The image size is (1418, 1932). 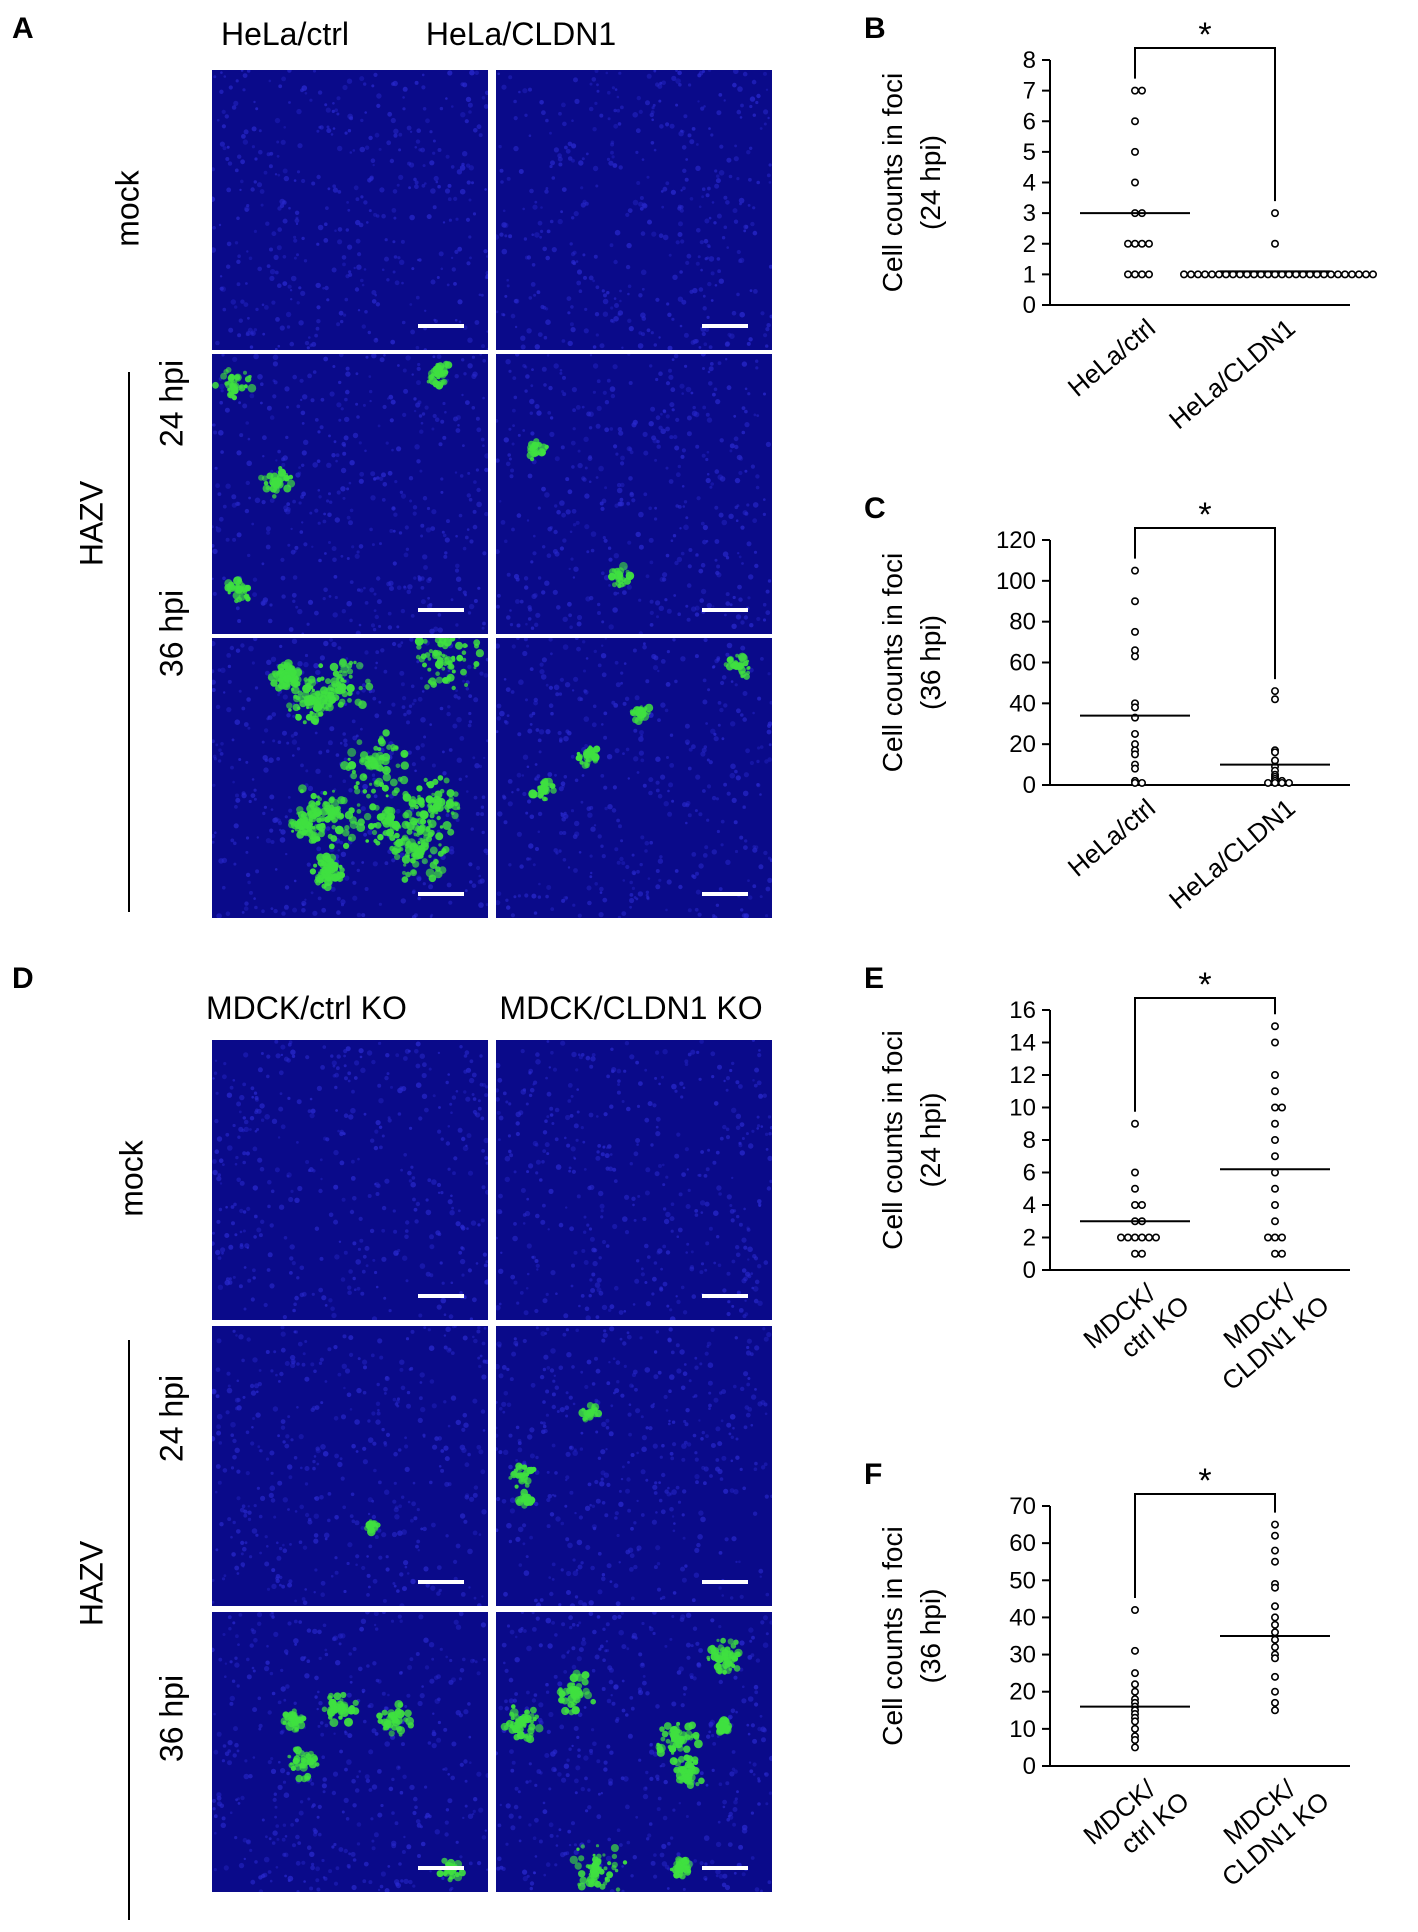 I want to click on x-category-label: HeLa/CLDN1, so click(x=1232, y=374).